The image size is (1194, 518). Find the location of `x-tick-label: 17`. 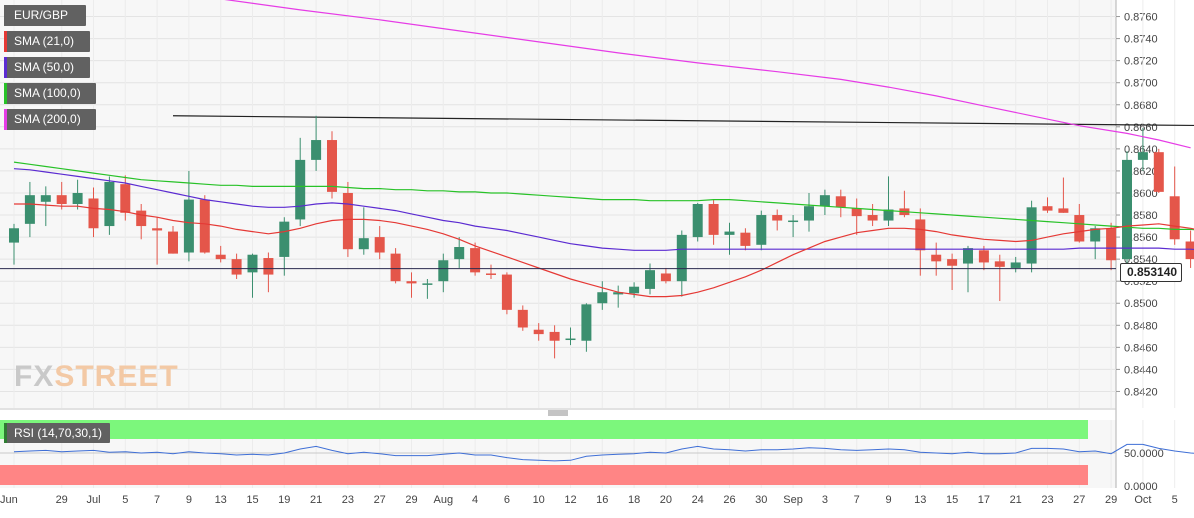

x-tick-label: 17 is located at coordinates (984, 500).